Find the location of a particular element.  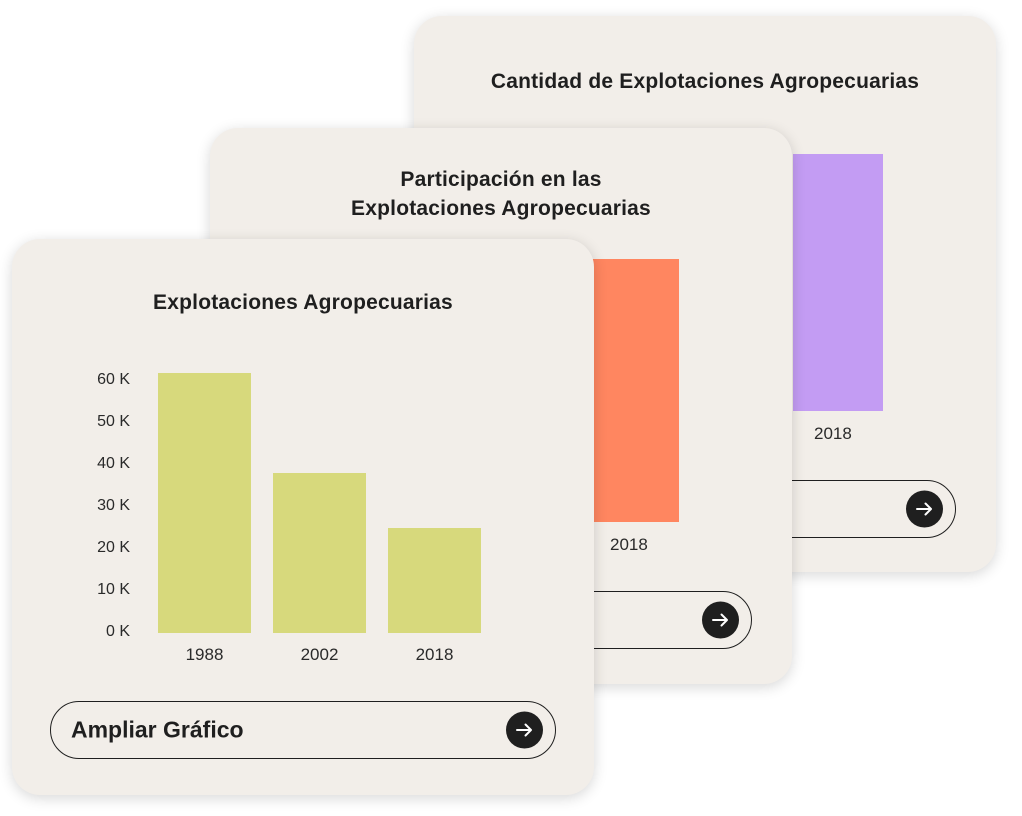

y-tick-label: 10 K is located at coordinates (113, 589).